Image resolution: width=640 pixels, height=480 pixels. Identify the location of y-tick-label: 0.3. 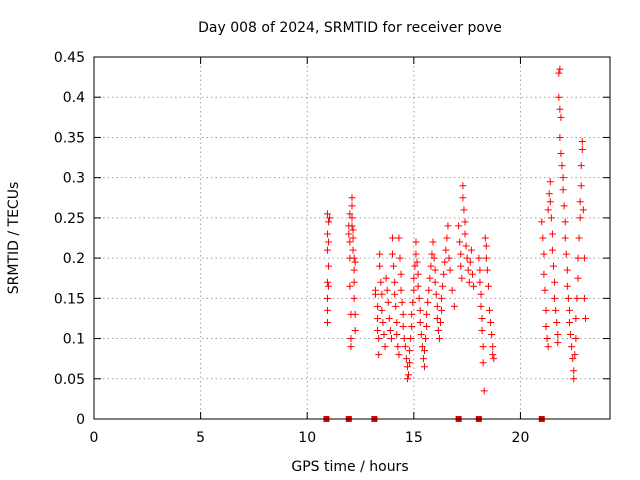
(74, 179).